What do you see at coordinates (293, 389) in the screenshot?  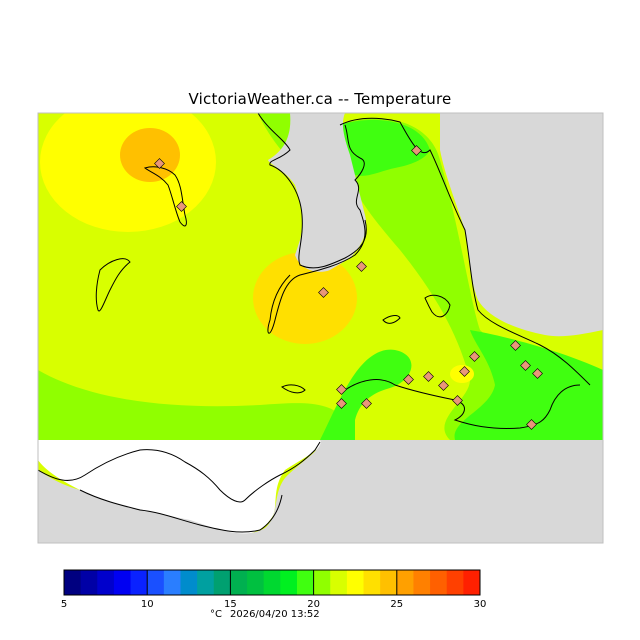 I see `island-south` at bounding box center [293, 389].